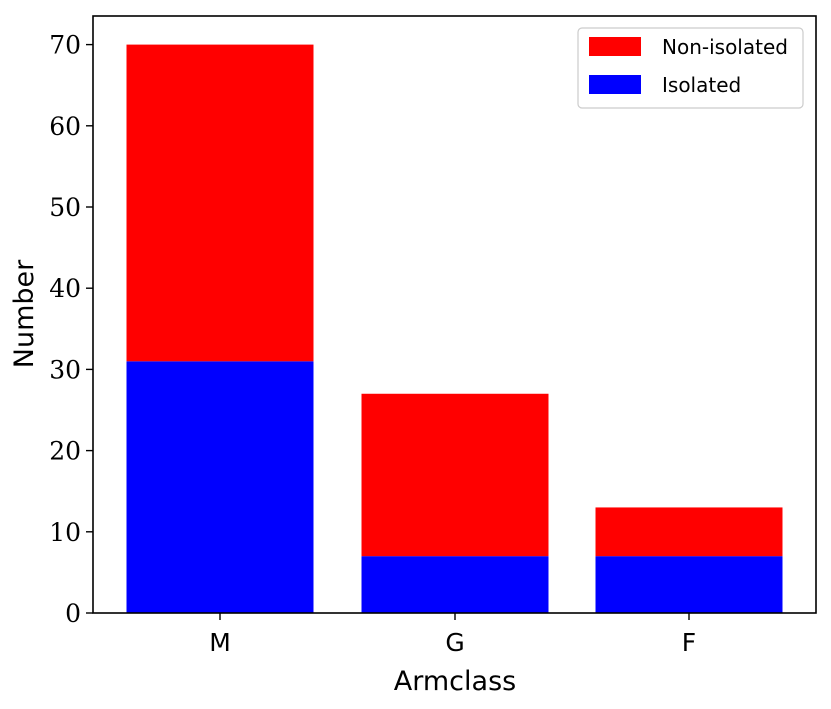 The image size is (831, 709). I want to click on legend-swatch-isolated, so click(615, 84).